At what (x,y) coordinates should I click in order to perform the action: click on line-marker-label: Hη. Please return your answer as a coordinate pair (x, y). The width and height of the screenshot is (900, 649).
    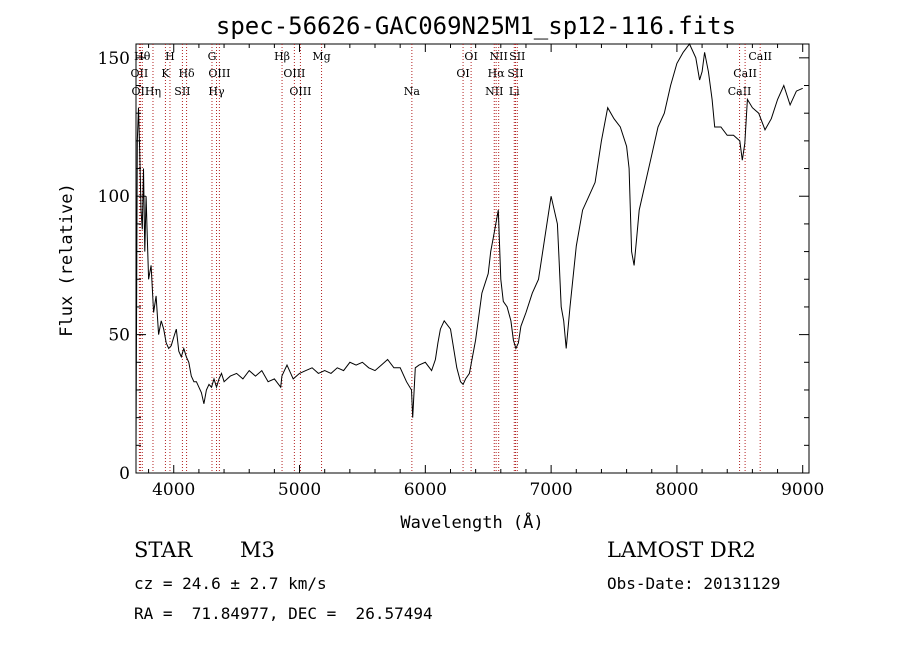
    Looking at the image, I should click on (153, 91).